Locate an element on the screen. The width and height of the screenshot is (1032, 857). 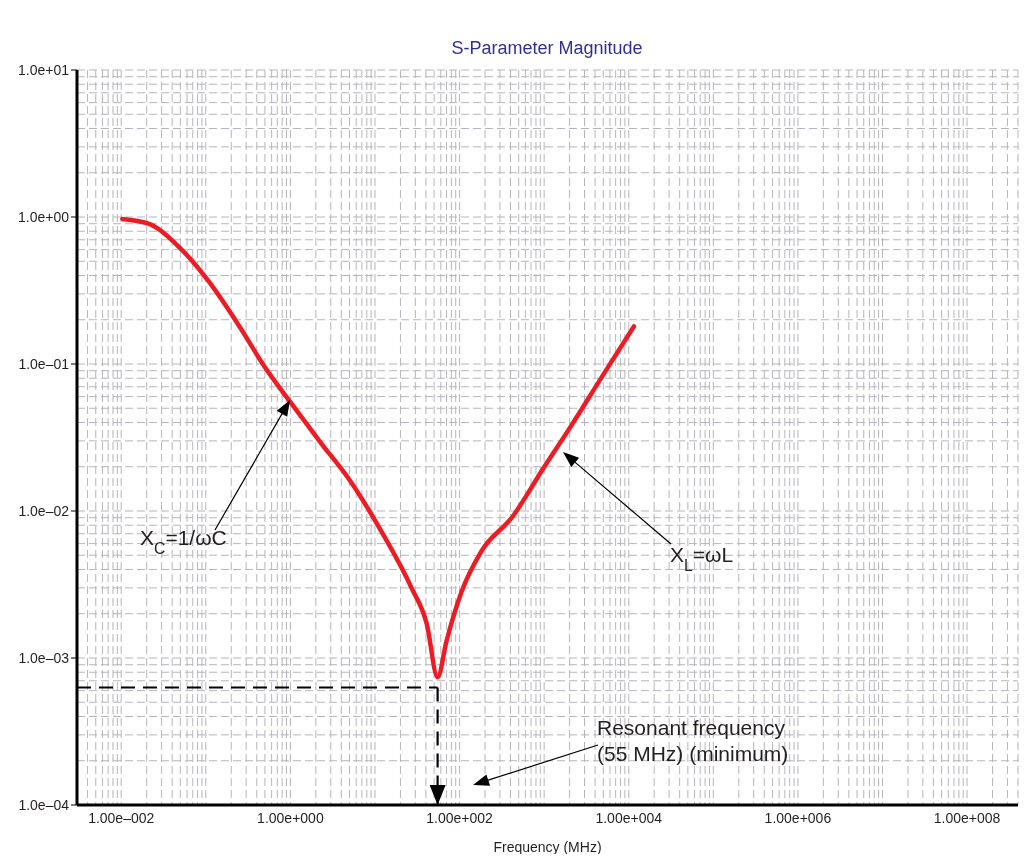
x-tick-label: 1.00e+006 is located at coordinates (798, 817).